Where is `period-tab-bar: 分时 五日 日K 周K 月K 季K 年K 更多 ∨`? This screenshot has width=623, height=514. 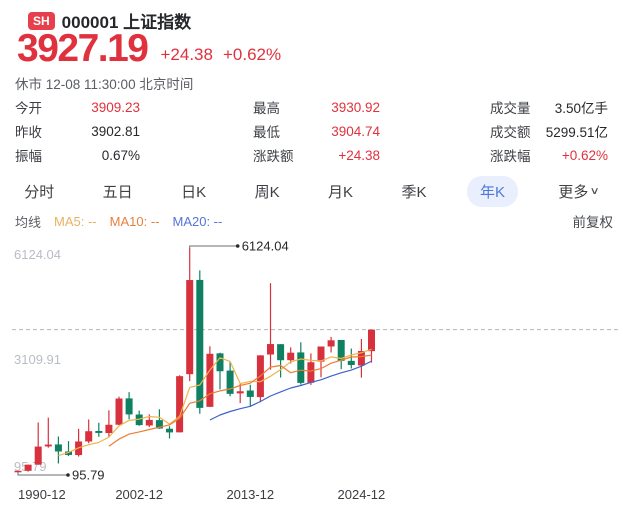 period-tab-bar: 分时 五日 日K 周K 月K 季K 年K 更多 ∨ is located at coordinates (311, 191).